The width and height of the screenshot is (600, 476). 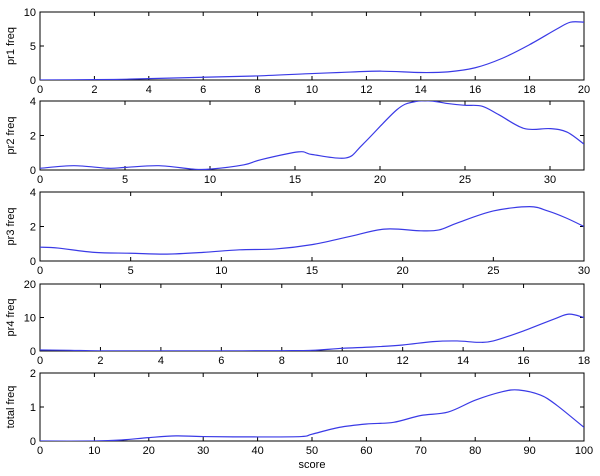 I want to click on x-tick-label: 90, so click(x=529, y=451).